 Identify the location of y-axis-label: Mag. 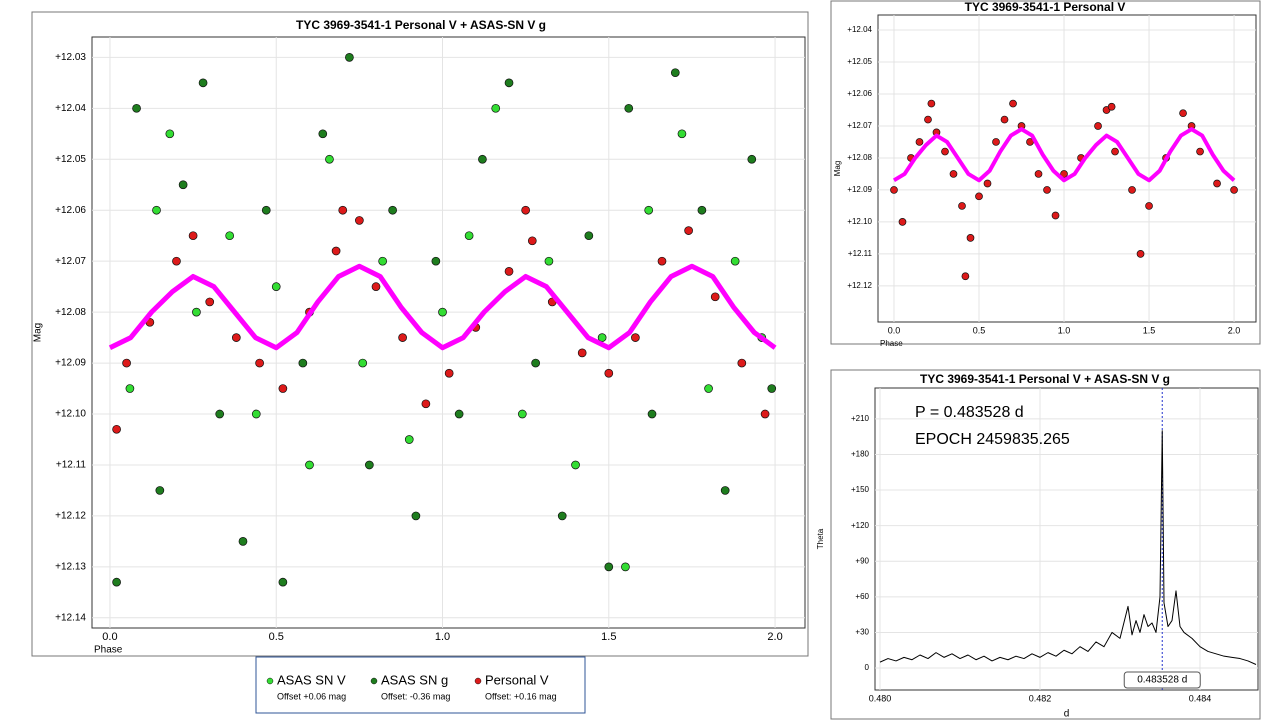
(837, 169).